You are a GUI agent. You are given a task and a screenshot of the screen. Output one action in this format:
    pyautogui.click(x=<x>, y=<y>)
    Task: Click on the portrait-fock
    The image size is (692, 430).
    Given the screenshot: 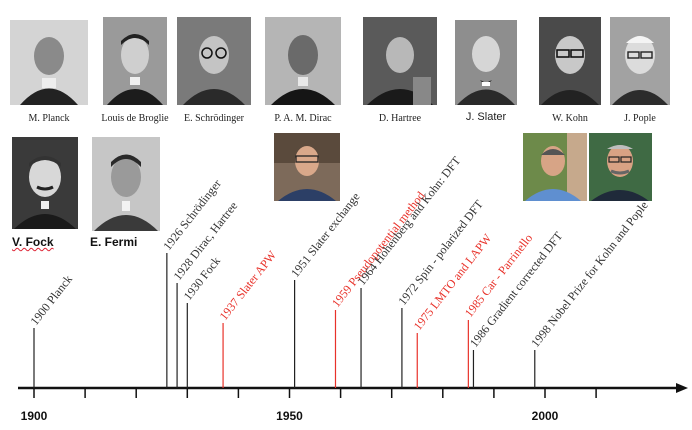 What is the action you would take?
    pyautogui.click(x=45, y=183)
    